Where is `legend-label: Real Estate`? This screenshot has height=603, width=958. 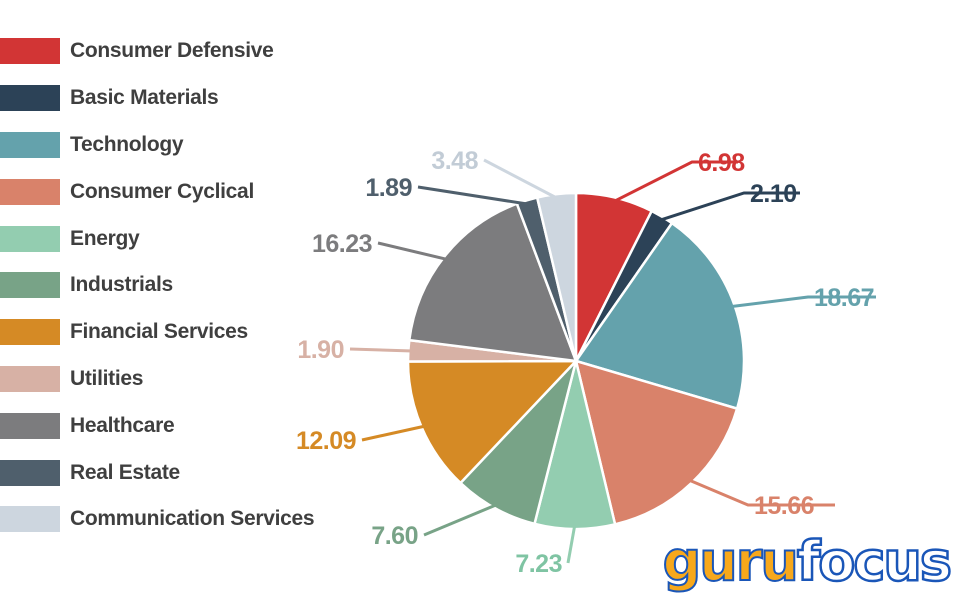
legend-label: Real Estate is located at coordinates (125, 472).